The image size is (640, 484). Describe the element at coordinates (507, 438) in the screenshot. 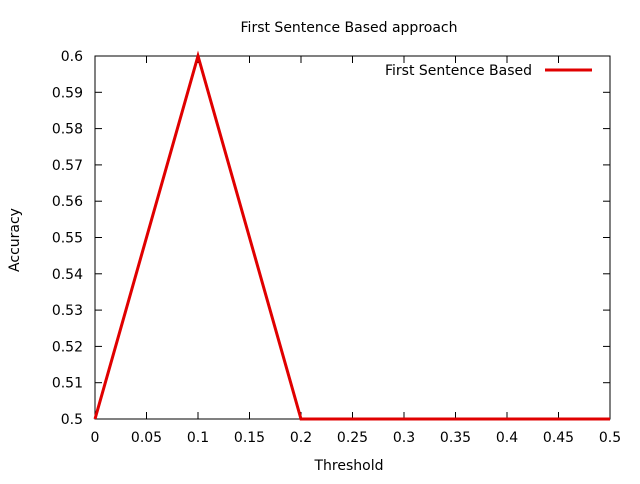

I see `x-tick-label: 0.4` at that location.